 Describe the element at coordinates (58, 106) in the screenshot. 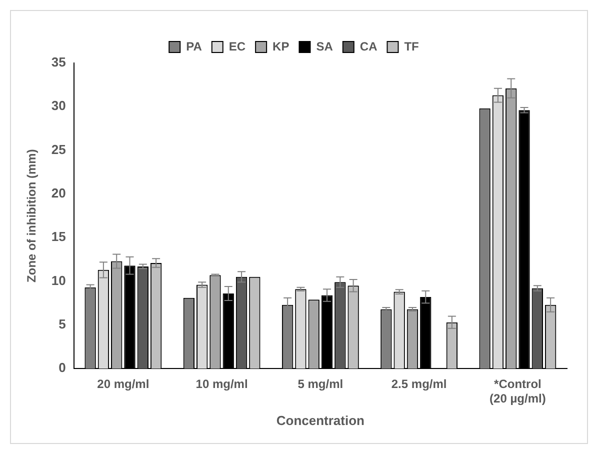

I see `y-tick-label: 30` at that location.